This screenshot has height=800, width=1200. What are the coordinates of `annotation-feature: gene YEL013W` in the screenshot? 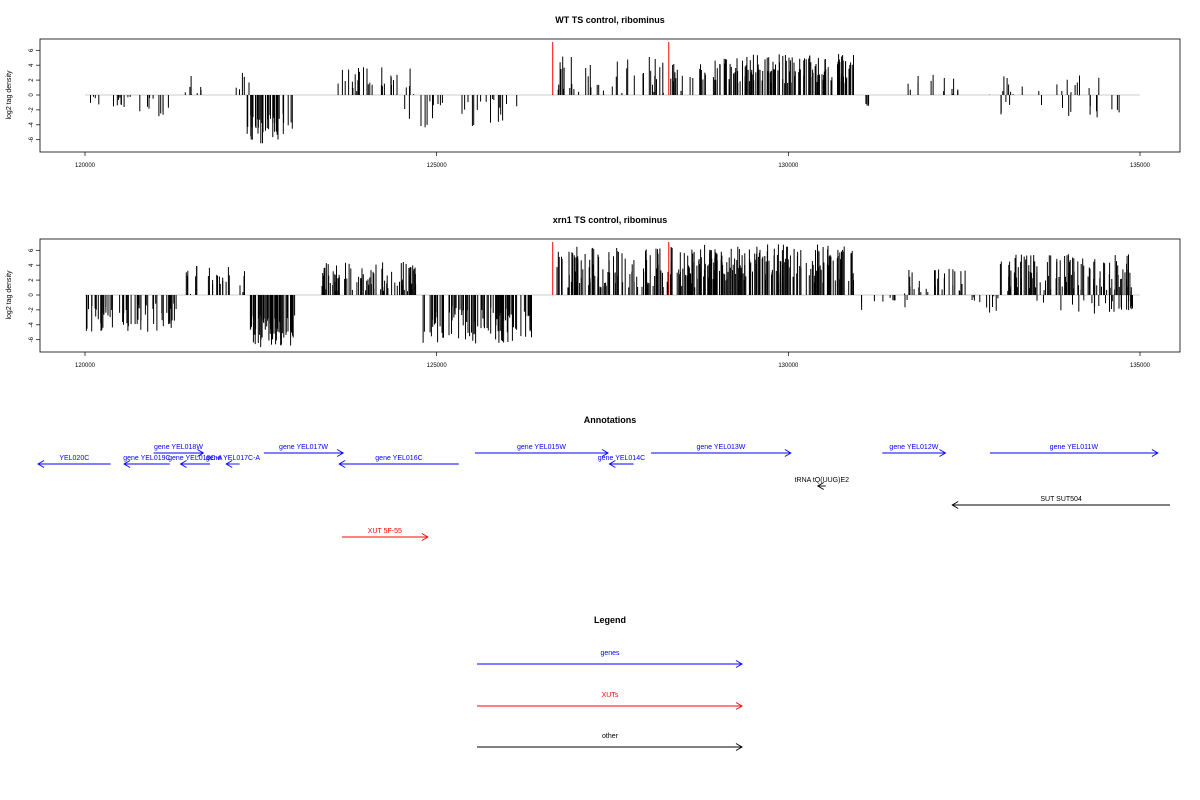 It's located at (721, 450).